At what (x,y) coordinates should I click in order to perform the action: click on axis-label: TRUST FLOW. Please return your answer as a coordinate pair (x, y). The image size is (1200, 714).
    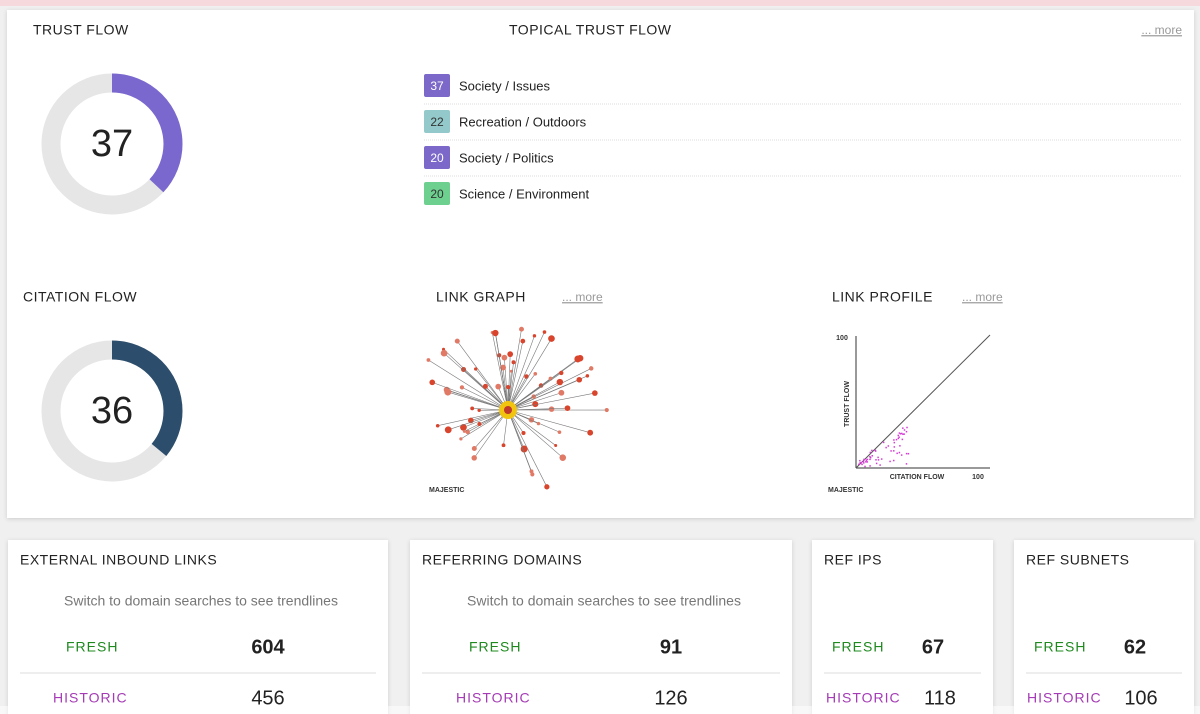
    Looking at the image, I should click on (847, 404).